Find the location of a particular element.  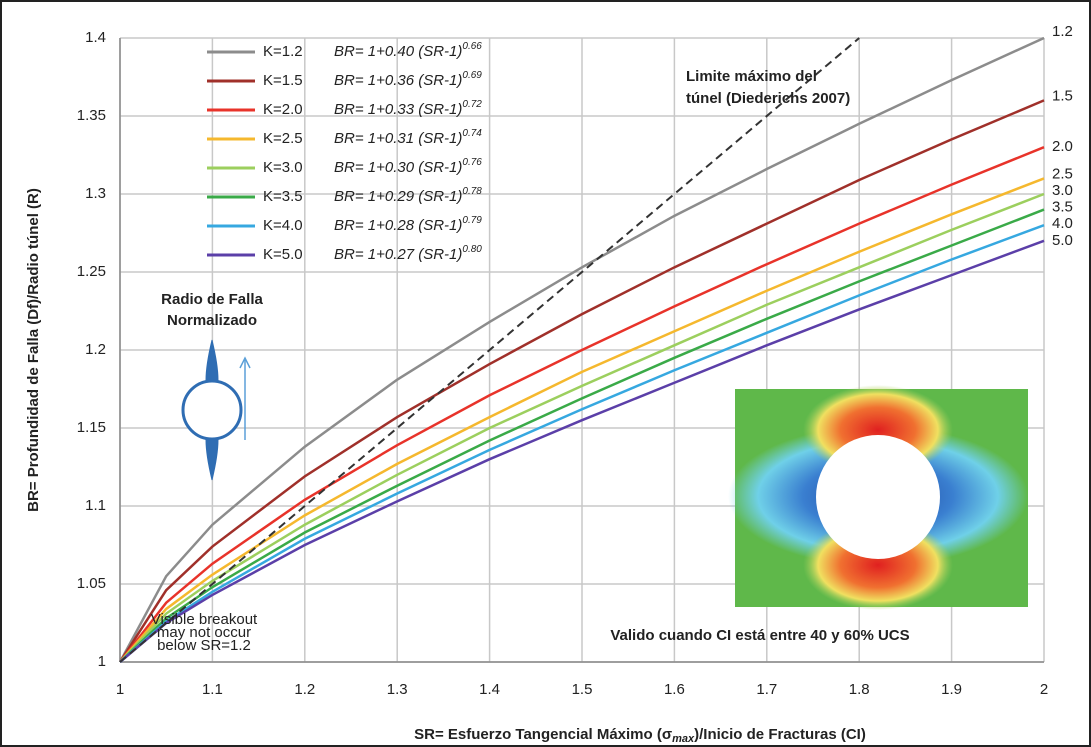

legend-label: K=1.5 is located at coordinates (283, 80).